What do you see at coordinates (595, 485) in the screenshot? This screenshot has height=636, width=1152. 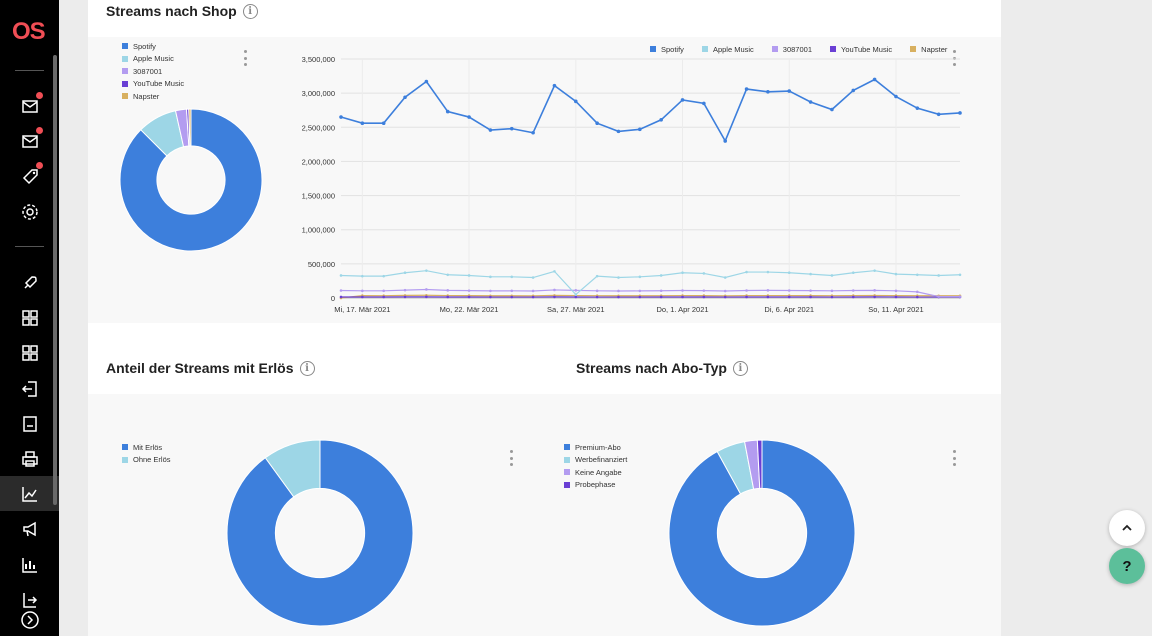 I see `legend-item: Probephase` at bounding box center [595, 485].